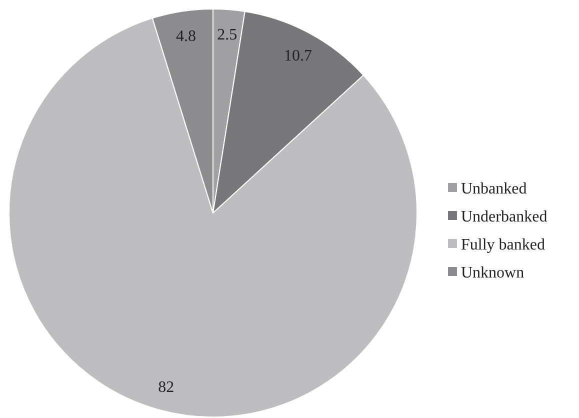 This screenshot has width=579, height=418. What do you see at coordinates (166, 387) in the screenshot?
I see `data-label: 82` at bounding box center [166, 387].